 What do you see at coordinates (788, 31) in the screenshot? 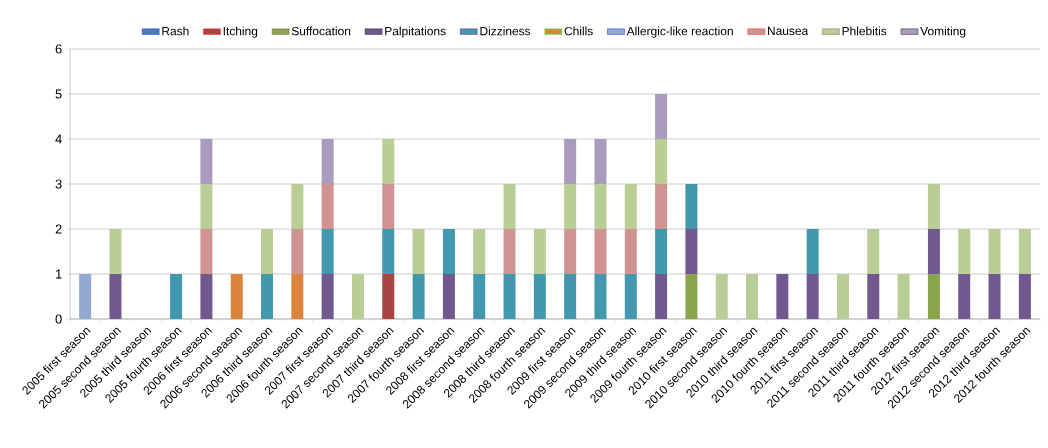
I see `legend-label: Nausea` at bounding box center [788, 31].